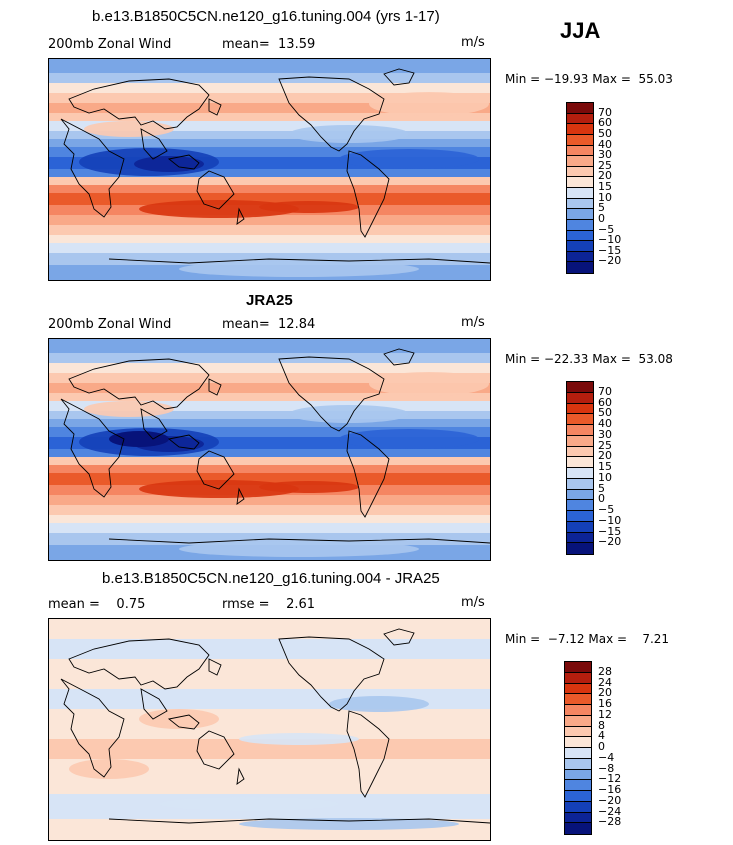 The height and width of the screenshot is (845, 733). What do you see at coordinates (605, 133) in the screenshot?
I see `colorbar-tick-label: 50` at bounding box center [605, 133].